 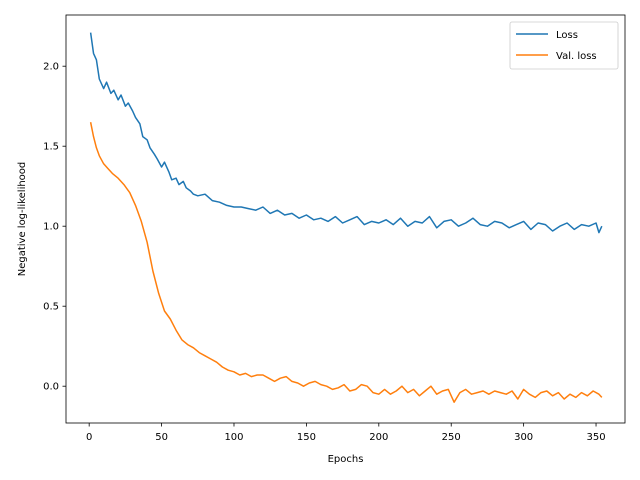 I want to click on x-tick-label: 300, so click(x=523, y=437).